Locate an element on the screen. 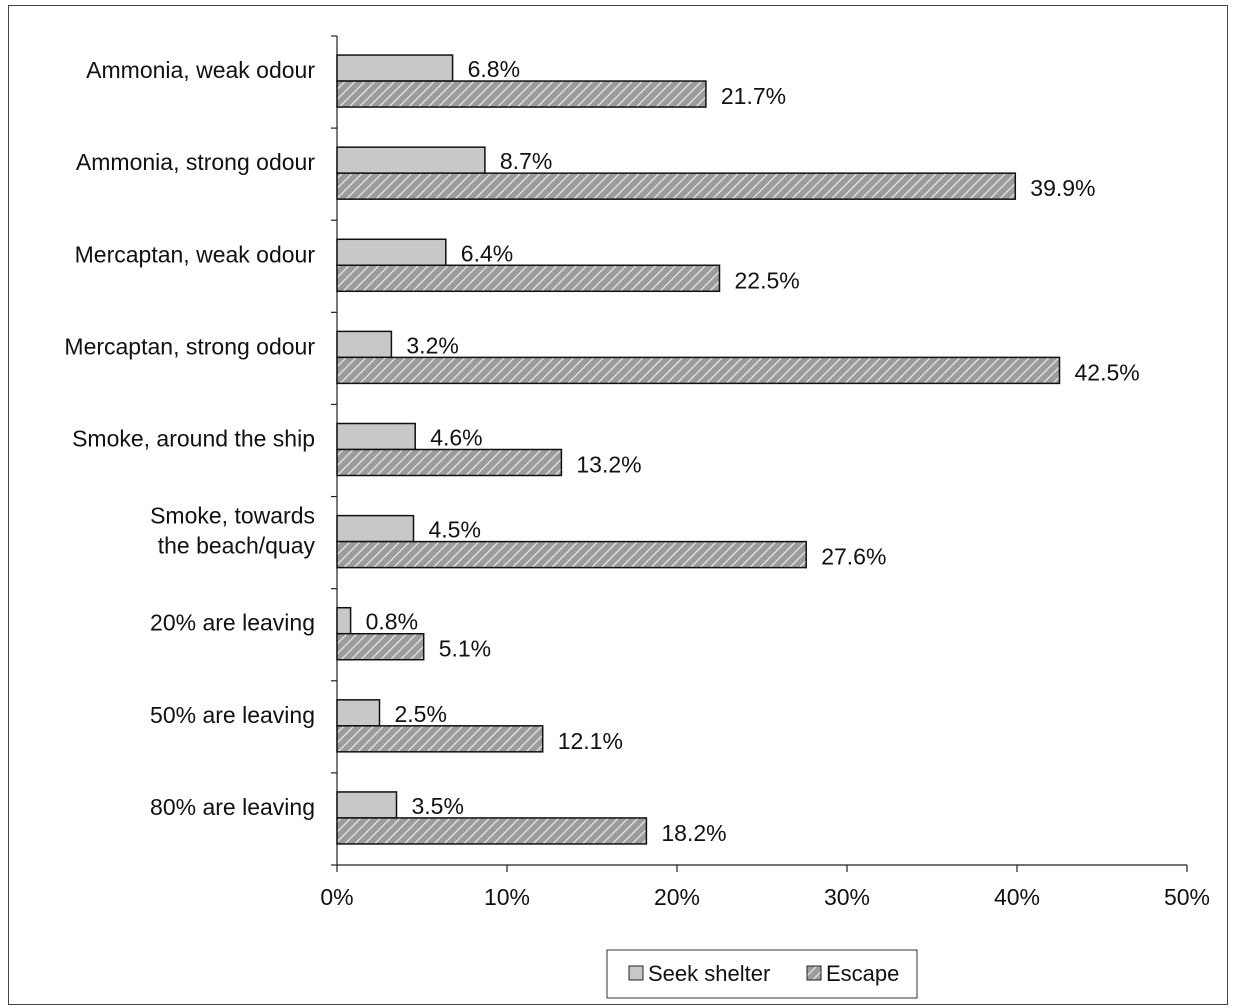 This screenshot has width=1235, height=1008. x-tick-label: 40% is located at coordinates (1017, 897).